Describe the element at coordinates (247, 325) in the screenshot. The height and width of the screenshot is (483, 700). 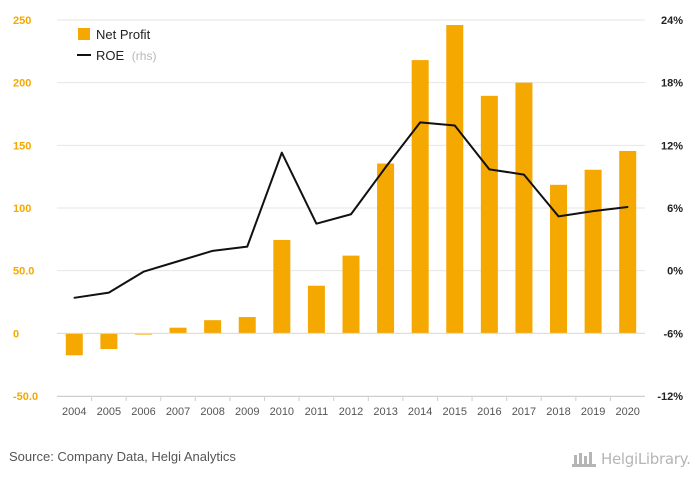
I see `bar-net-profit-2009` at that location.